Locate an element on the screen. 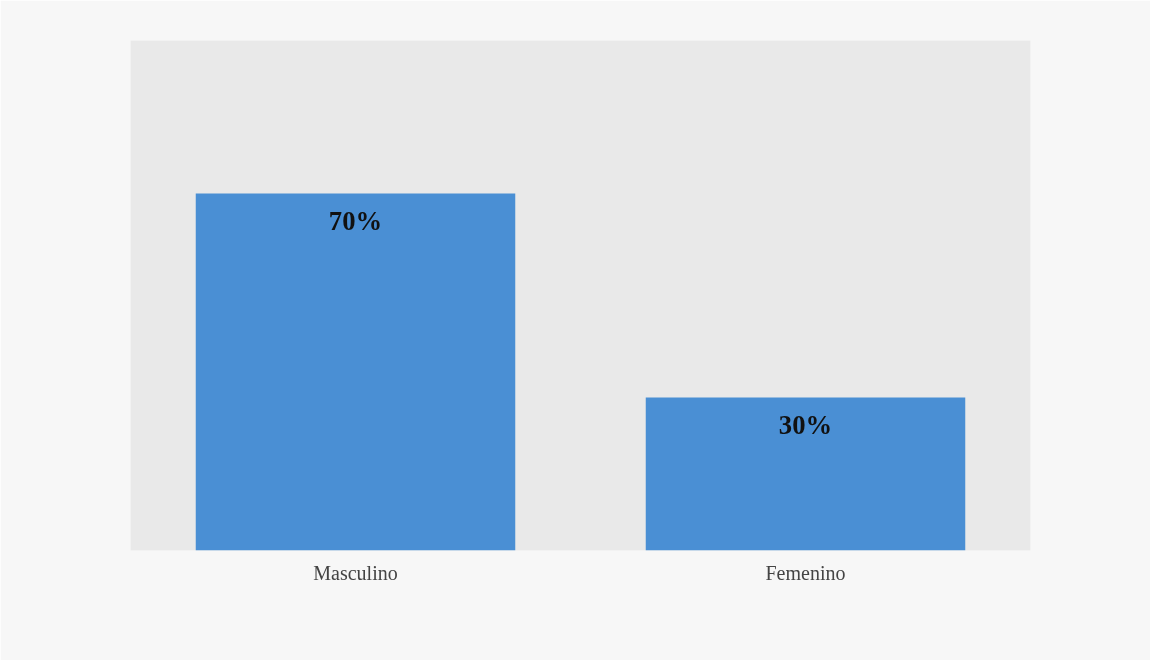 The width and height of the screenshot is (1158, 668). data-label: 30% is located at coordinates (805, 424).